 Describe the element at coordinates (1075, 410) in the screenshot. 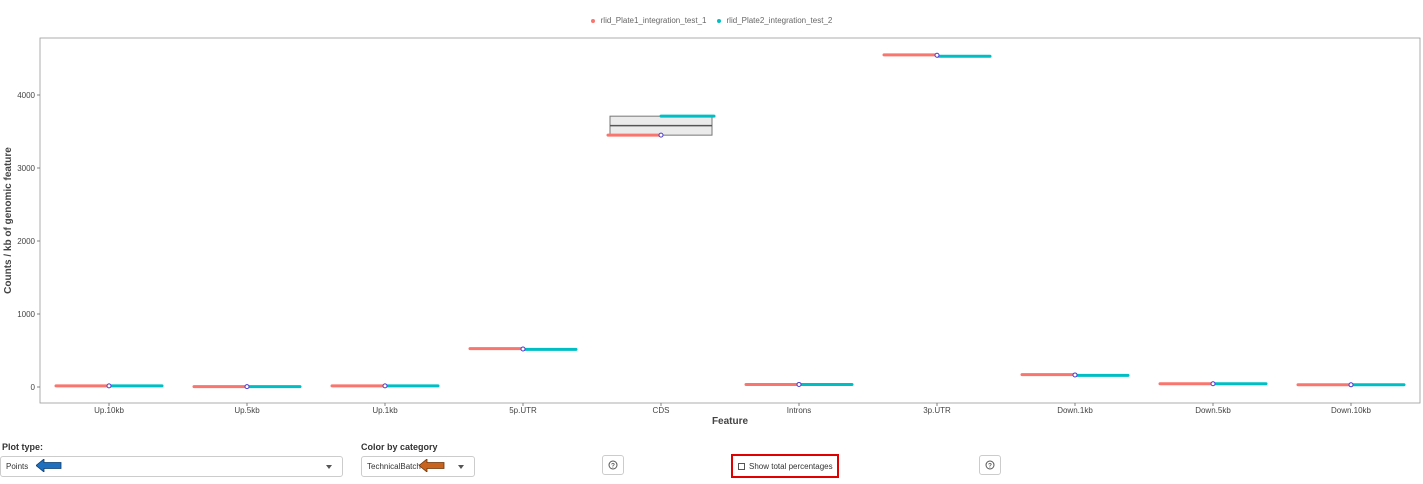

I see `x-tick-label: Down.1kb` at that location.